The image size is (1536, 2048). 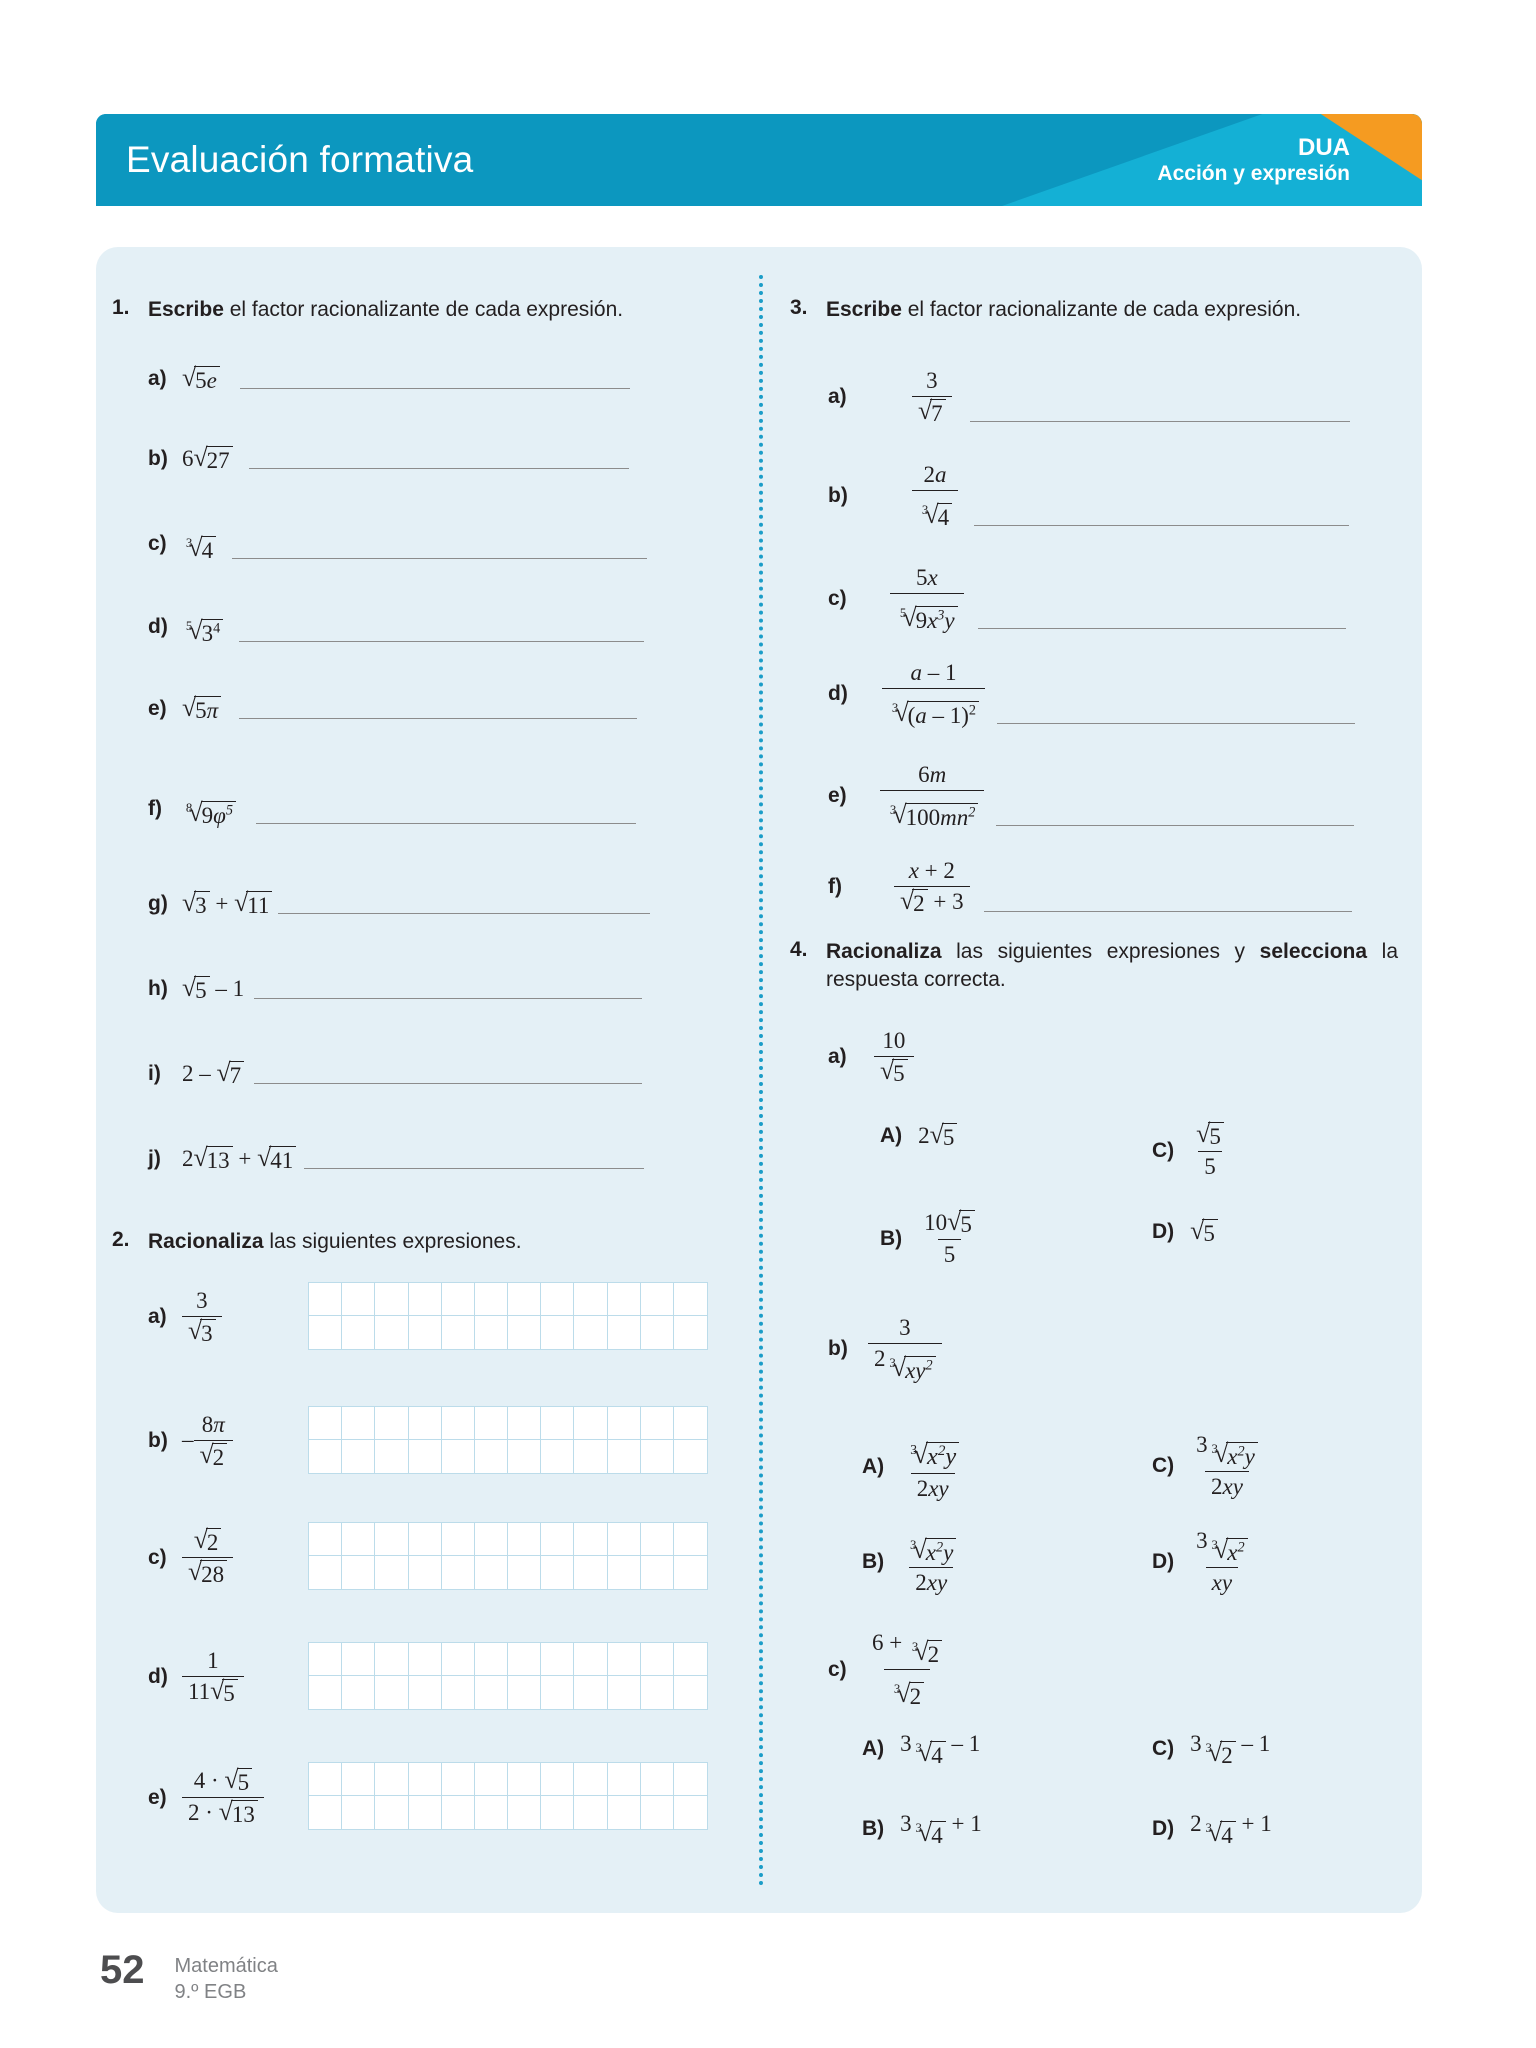 I want to click on answer-line-1d, so click(x=442, y=642).